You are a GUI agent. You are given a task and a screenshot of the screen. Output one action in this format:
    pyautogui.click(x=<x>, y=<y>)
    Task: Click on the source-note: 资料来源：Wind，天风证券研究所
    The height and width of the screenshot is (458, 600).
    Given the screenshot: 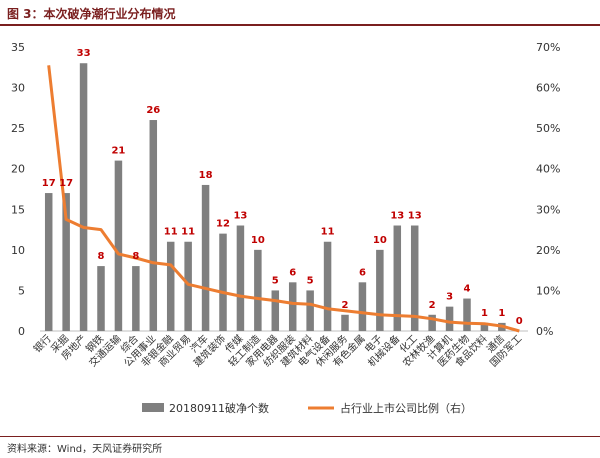 What is the action you would take?
    pyautogui.click(x=85, y=449)
    